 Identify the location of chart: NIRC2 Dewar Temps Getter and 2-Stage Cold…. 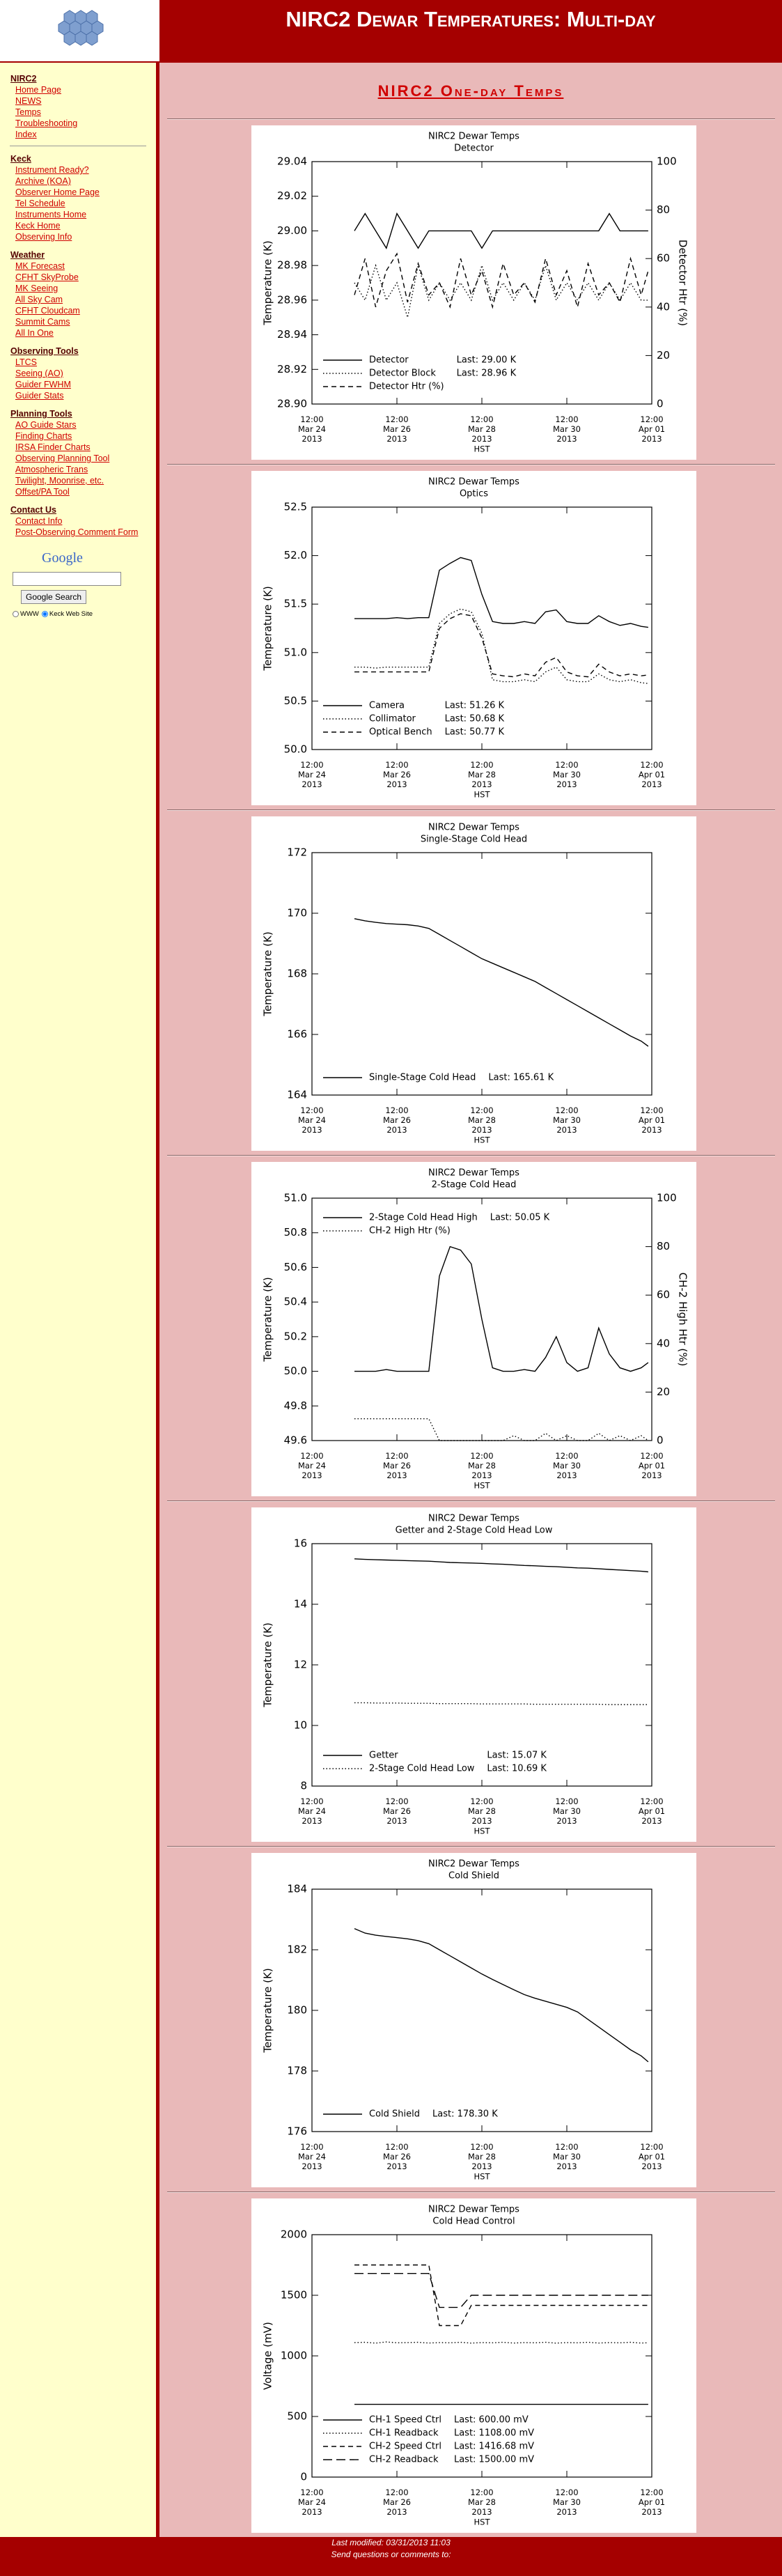
(457, 1675).